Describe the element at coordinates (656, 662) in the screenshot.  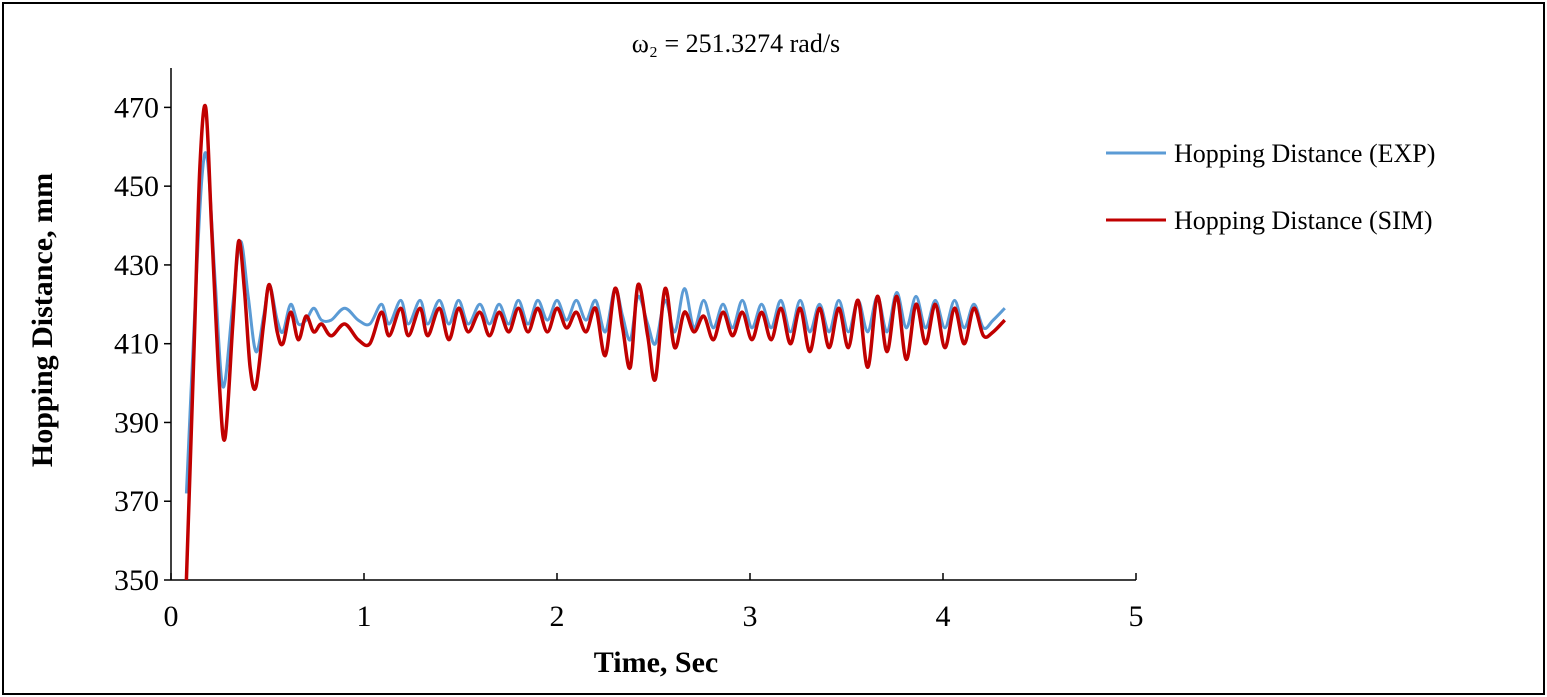
I see `x-axis-title: Time, Sec` at that location.